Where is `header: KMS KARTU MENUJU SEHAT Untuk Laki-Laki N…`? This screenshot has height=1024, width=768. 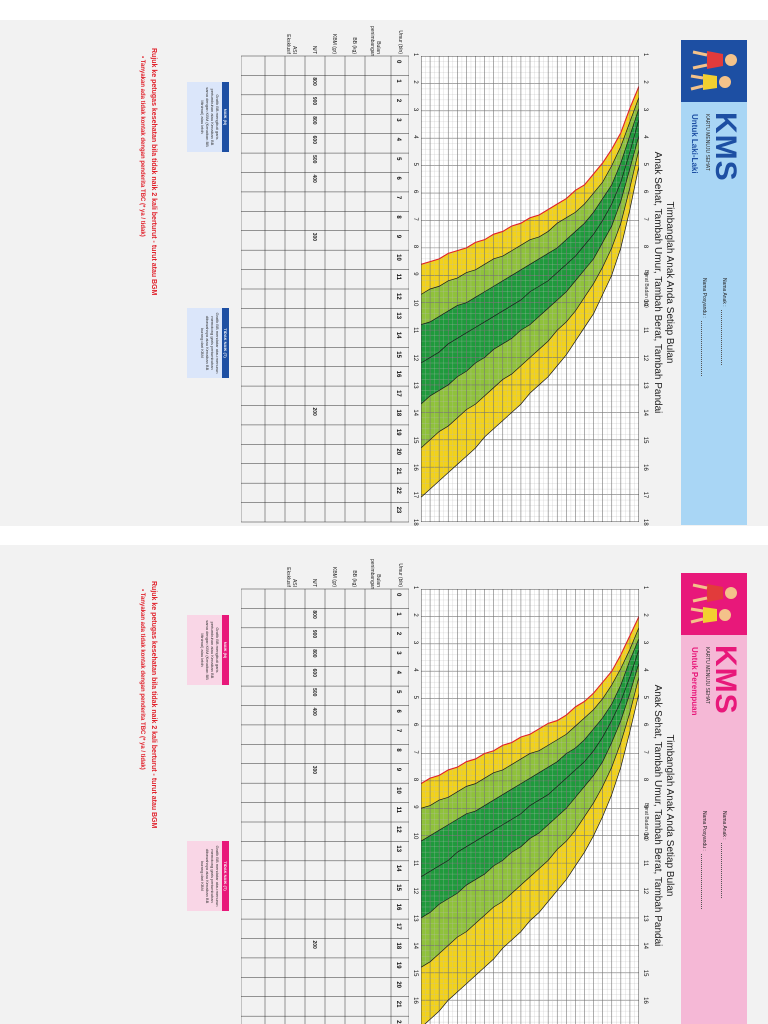 header: KMS KARTU MENUJU SEHAT Untuk Laki-Laki N… is located at coordinates (714, 282).